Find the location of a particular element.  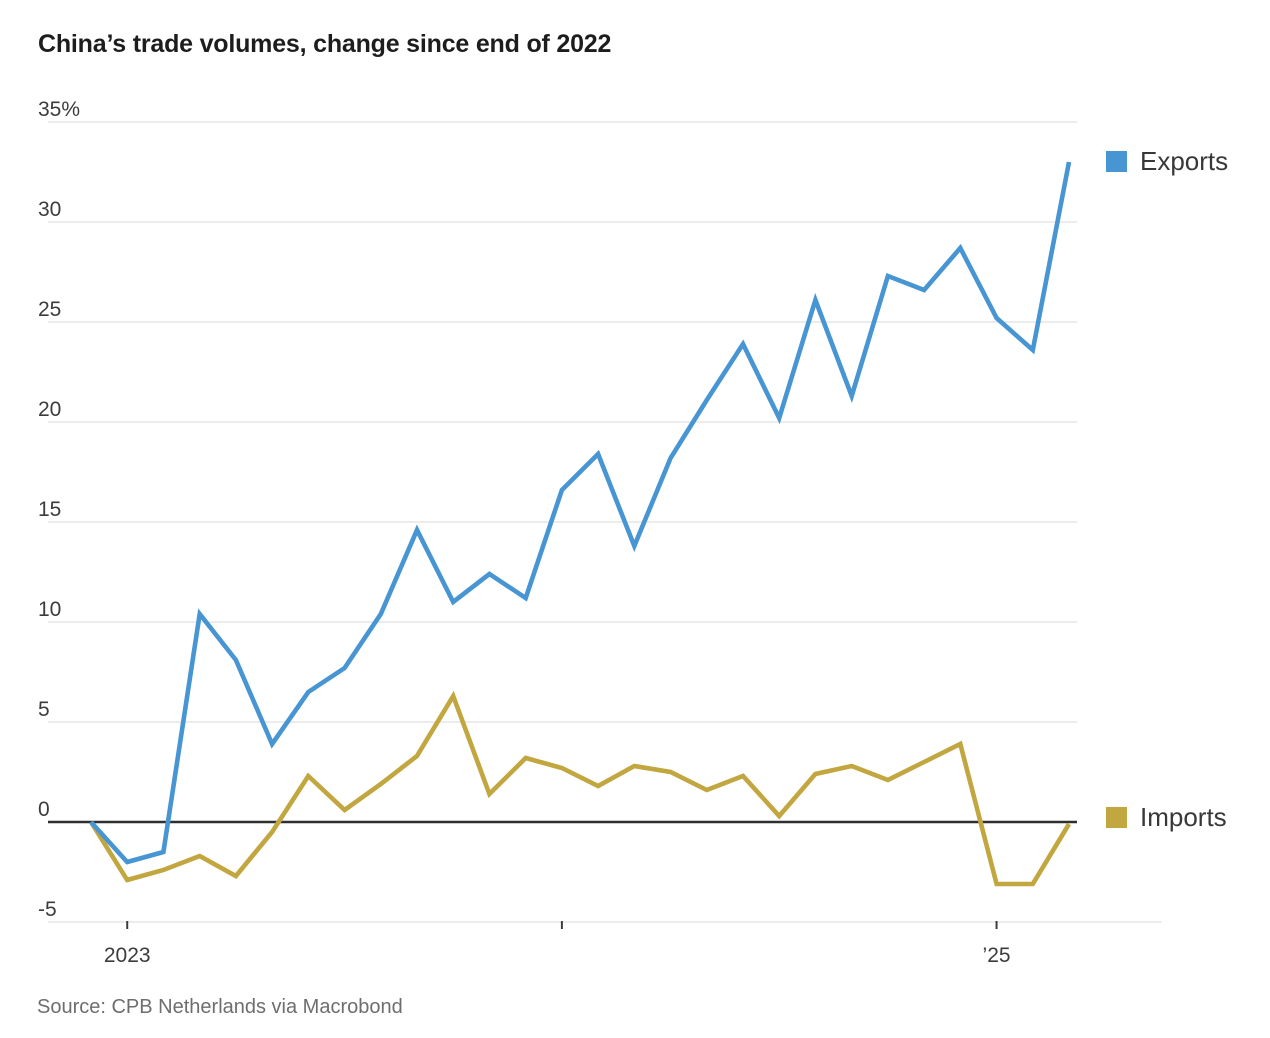

legend-imports: Imports is located at coordinates (1166, 817).